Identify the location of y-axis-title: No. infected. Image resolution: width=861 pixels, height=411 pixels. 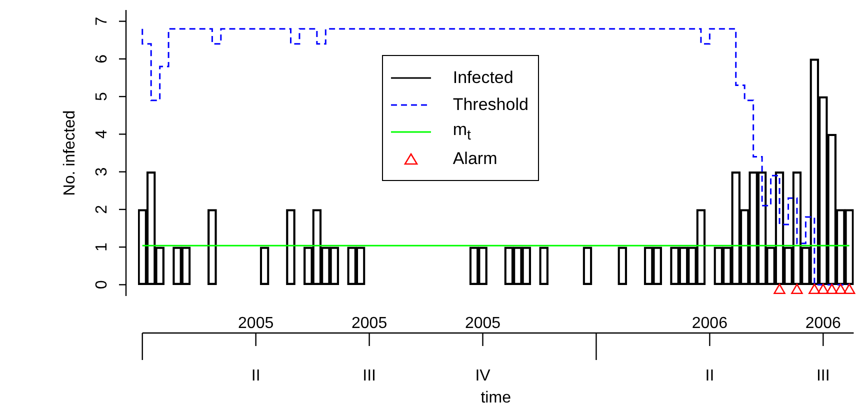
(69, 153).